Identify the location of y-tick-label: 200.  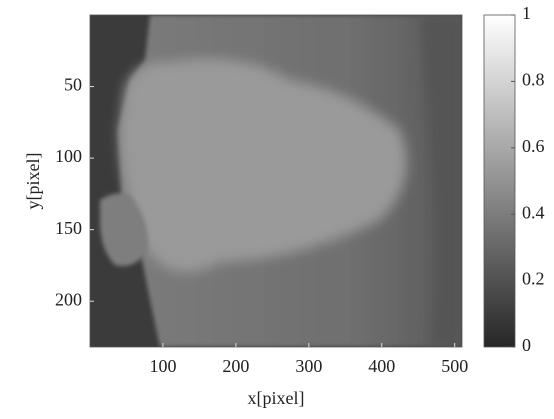
(68, 299).